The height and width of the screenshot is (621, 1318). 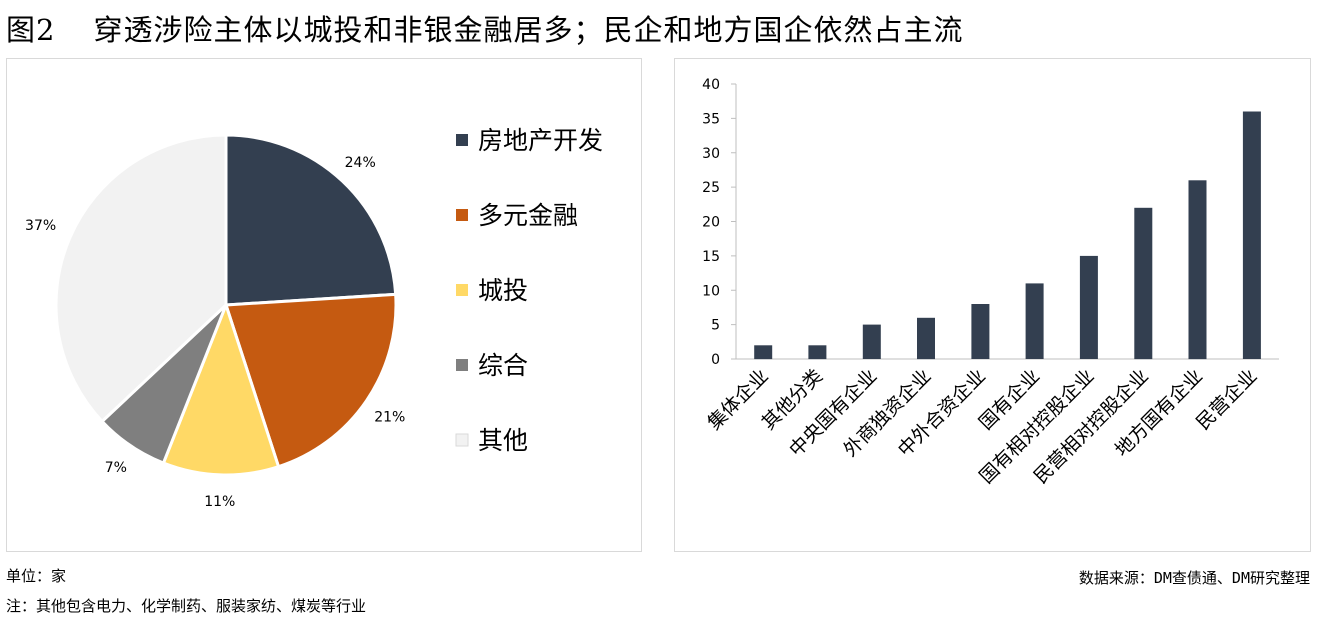 What do you see at coordinates (503, 440) in the screenshot?
I see `legend-label: 其他` at bounding box center [503, 440].